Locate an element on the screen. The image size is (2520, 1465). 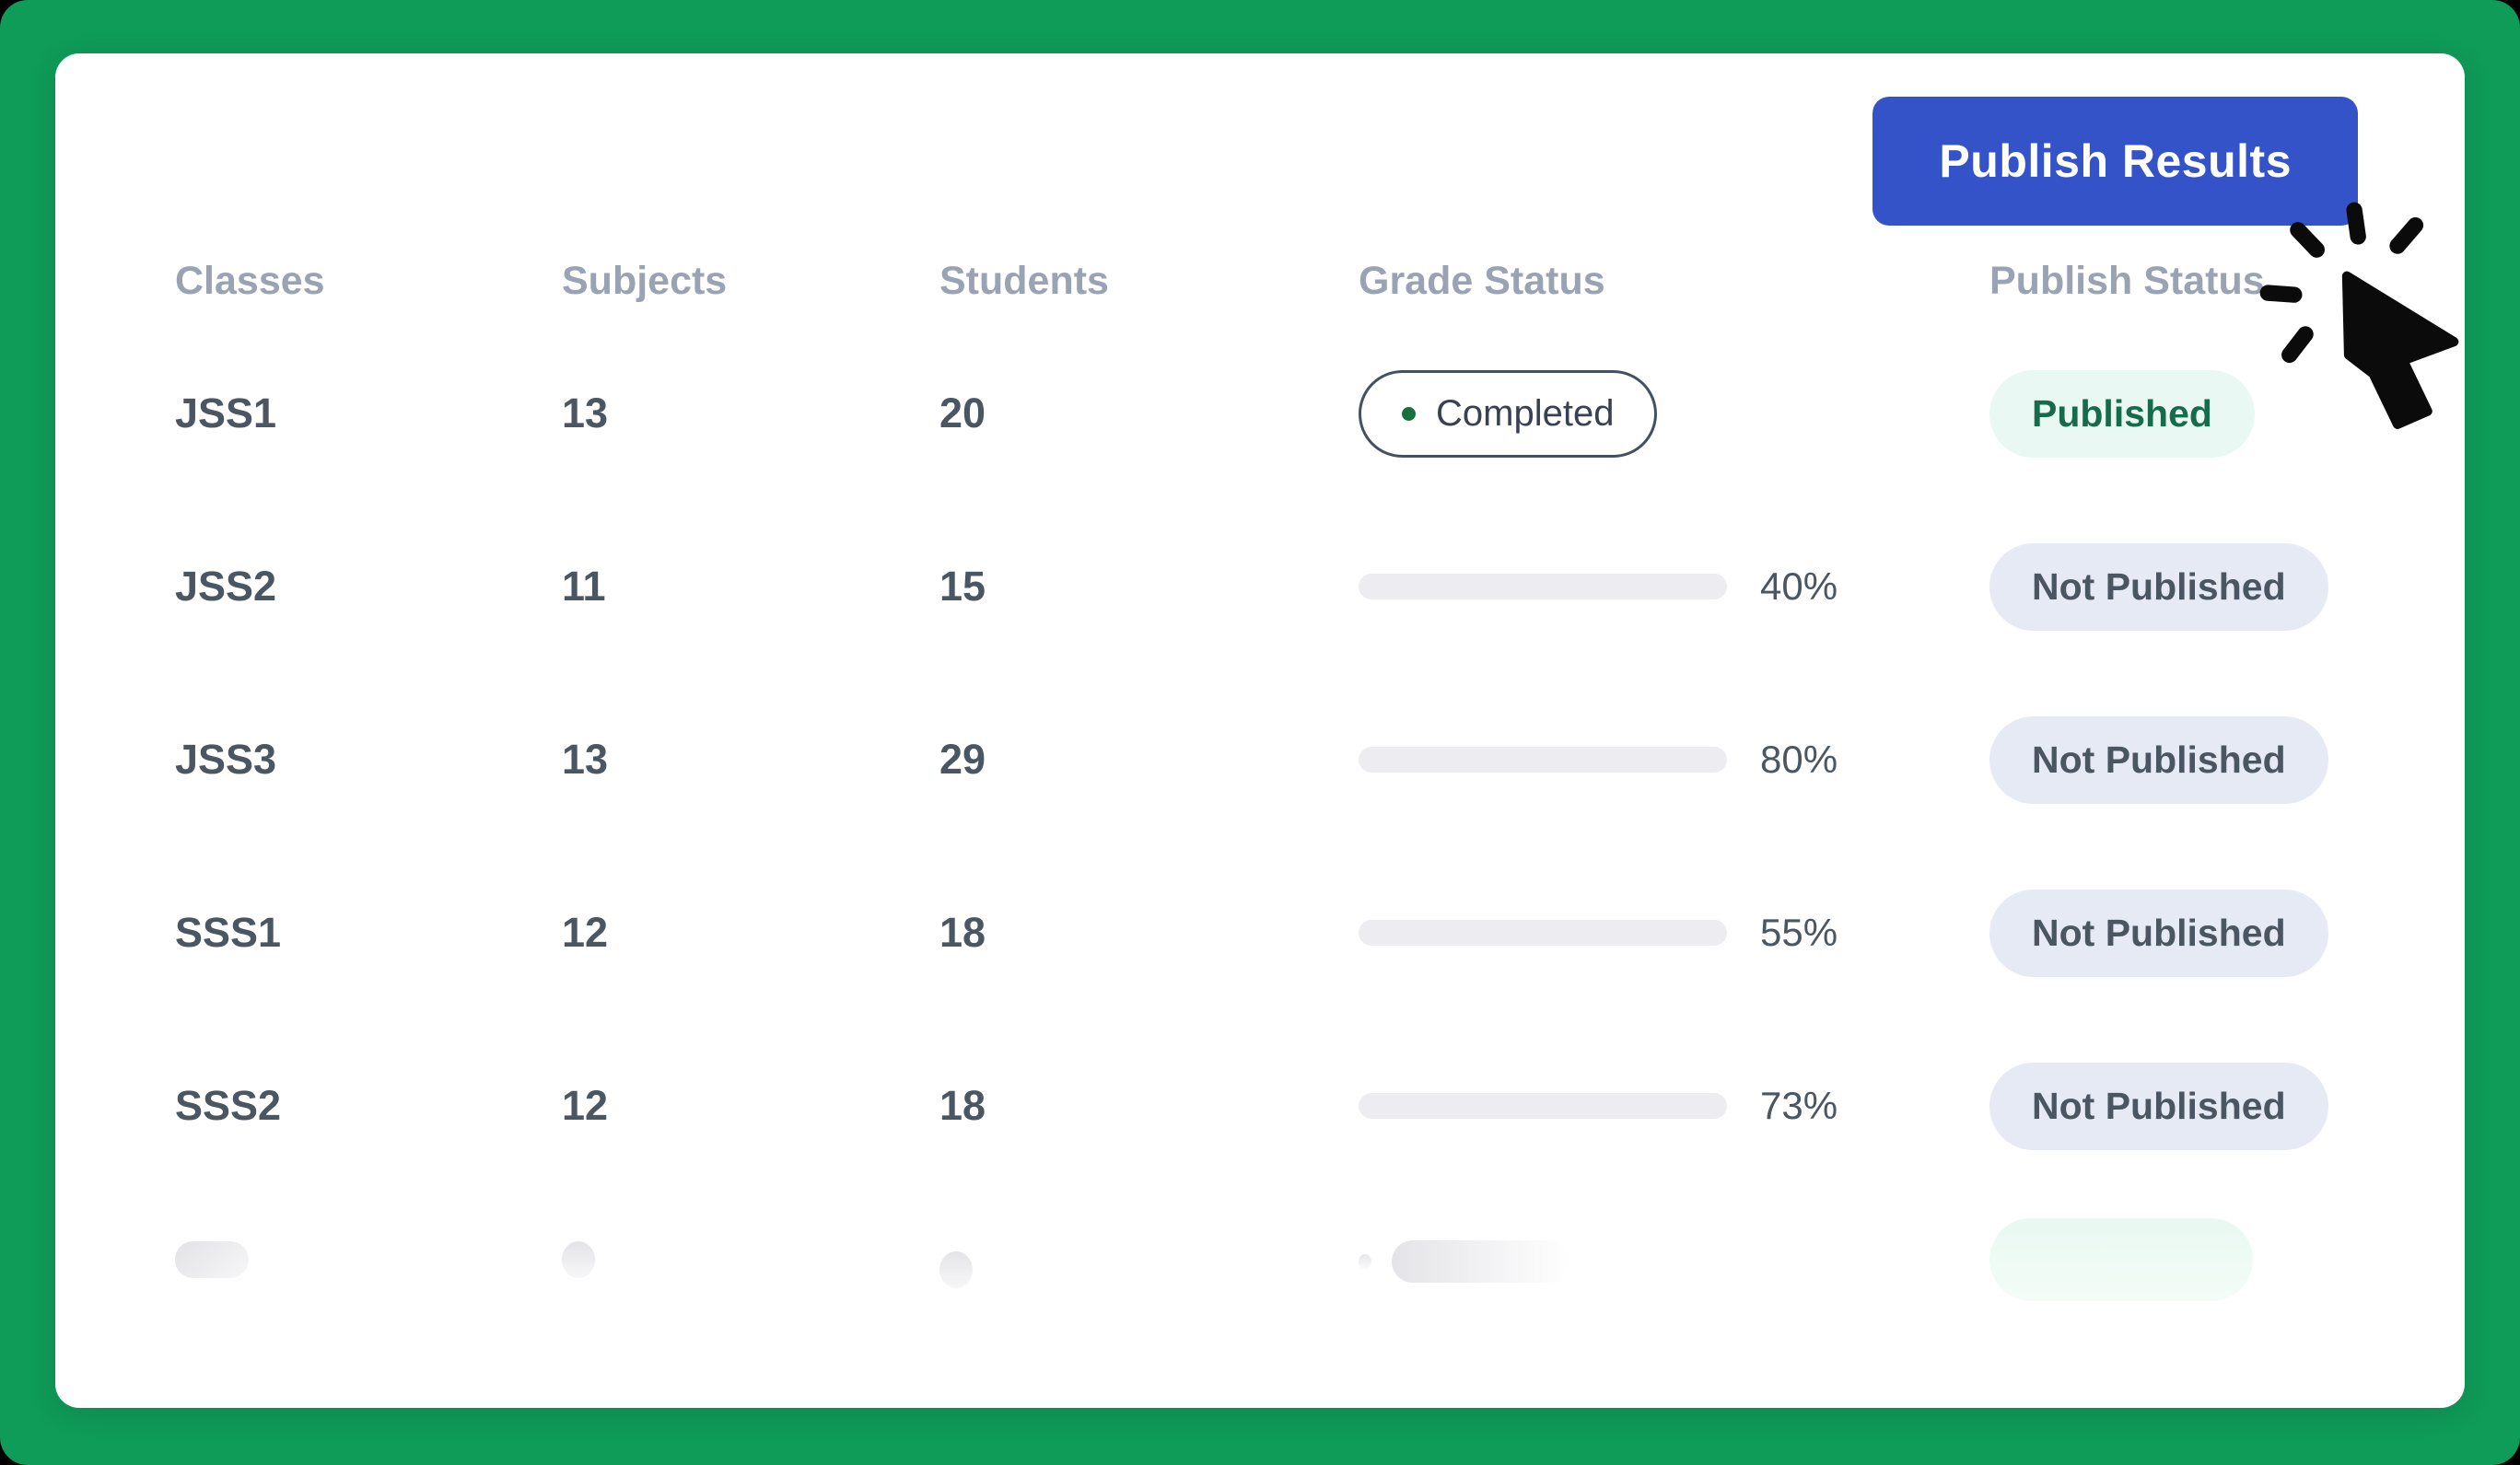
table-row: JSS3 13 29 80% Not Published is located at coordinates (1271, 759).